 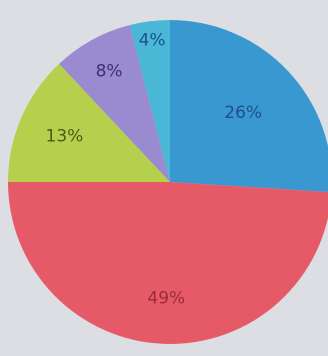 I want to click on pie-slice-label: 4%, so click(x=152, y=41).